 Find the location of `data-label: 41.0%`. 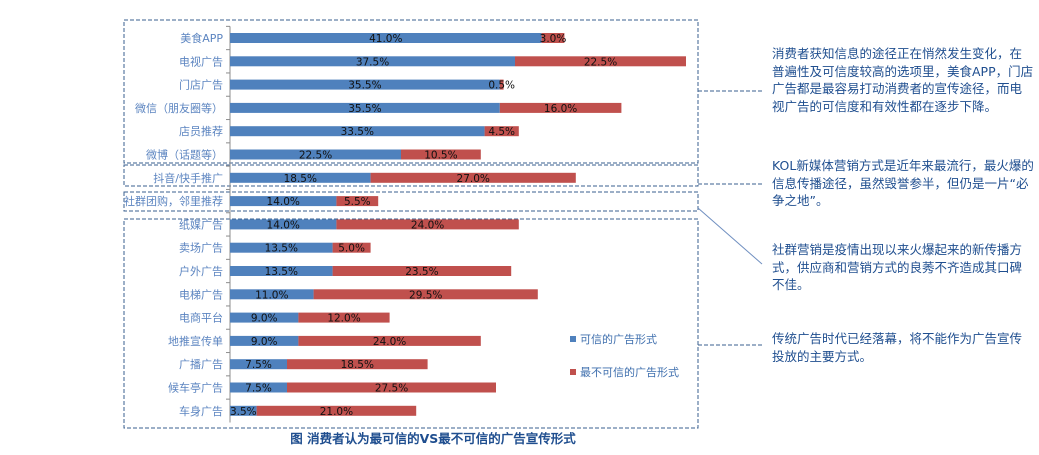

data-label: 41.0% is located at coordinates (385, 39).